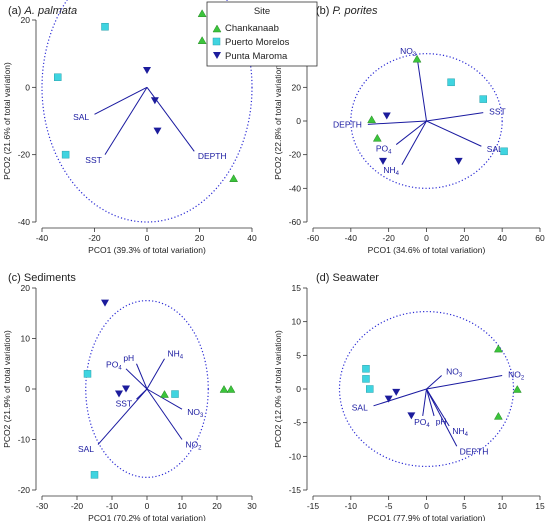 The image size is (550, 521). Describe the element at coordinates (278, 121) in the screenshot. I see `y-axis-label: PCO2 (22.8% of total variation)` at that location.